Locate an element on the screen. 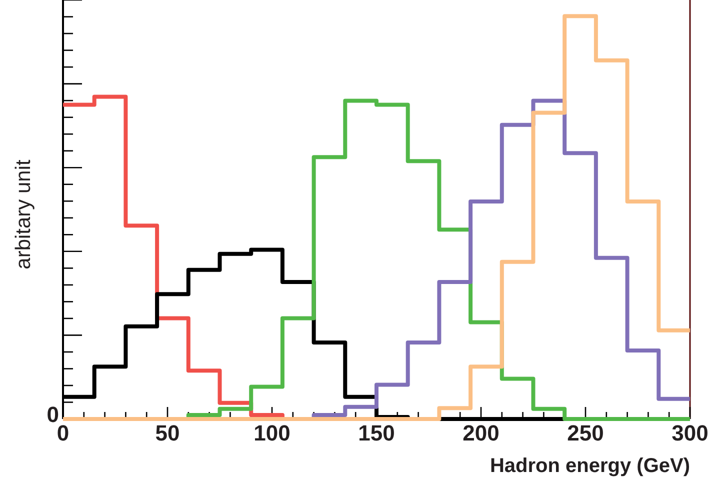  x-tick-label: 50 is located at coordinates (167, 433).